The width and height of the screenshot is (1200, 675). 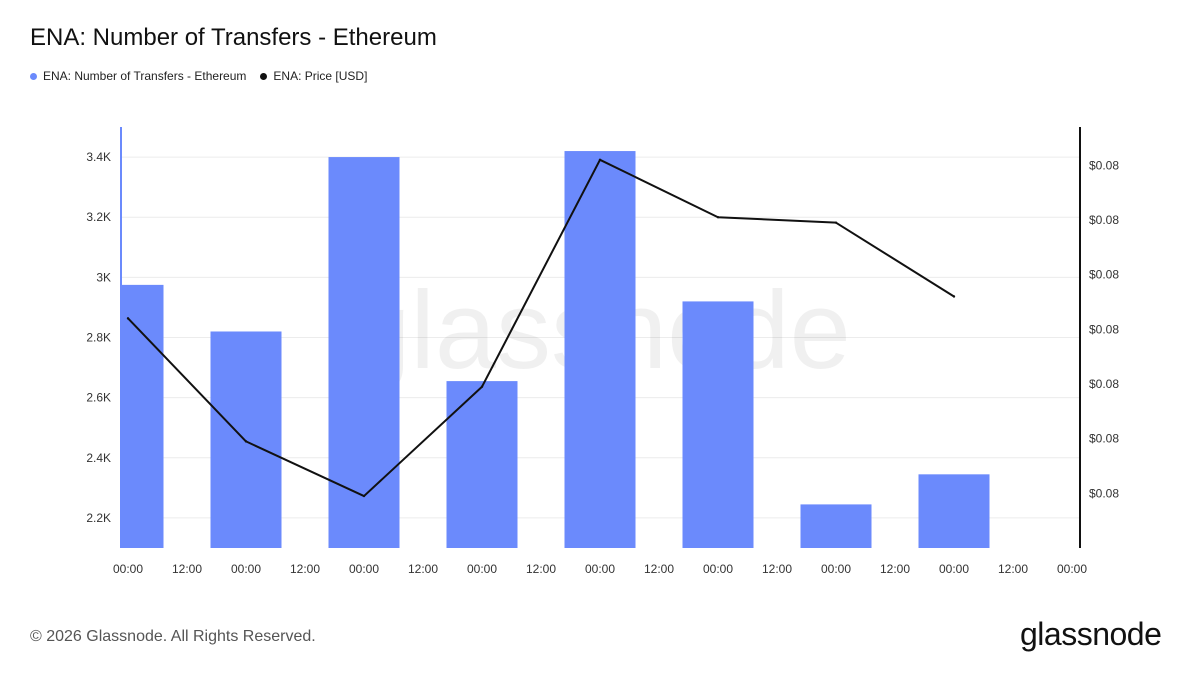 I want to click on legend-item-price: ENA: Price [USD], so click(x=313, y=76).